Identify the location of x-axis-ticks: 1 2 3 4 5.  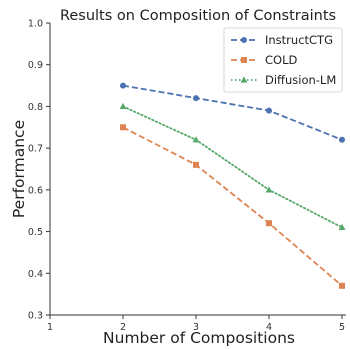
(196, 324).